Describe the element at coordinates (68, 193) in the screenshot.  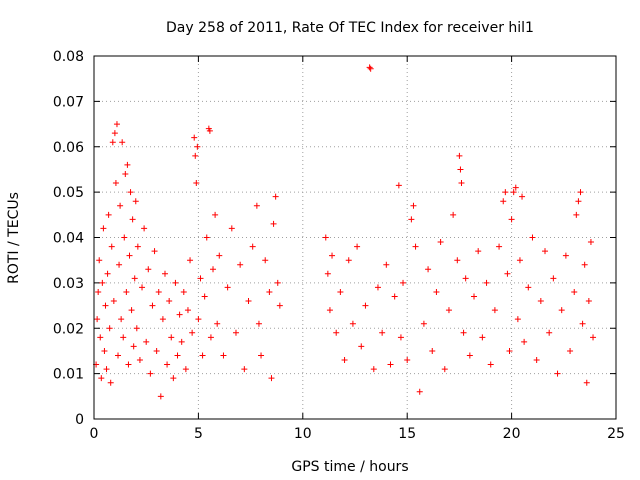
I see `y-tick-label: 0.05` at that location.